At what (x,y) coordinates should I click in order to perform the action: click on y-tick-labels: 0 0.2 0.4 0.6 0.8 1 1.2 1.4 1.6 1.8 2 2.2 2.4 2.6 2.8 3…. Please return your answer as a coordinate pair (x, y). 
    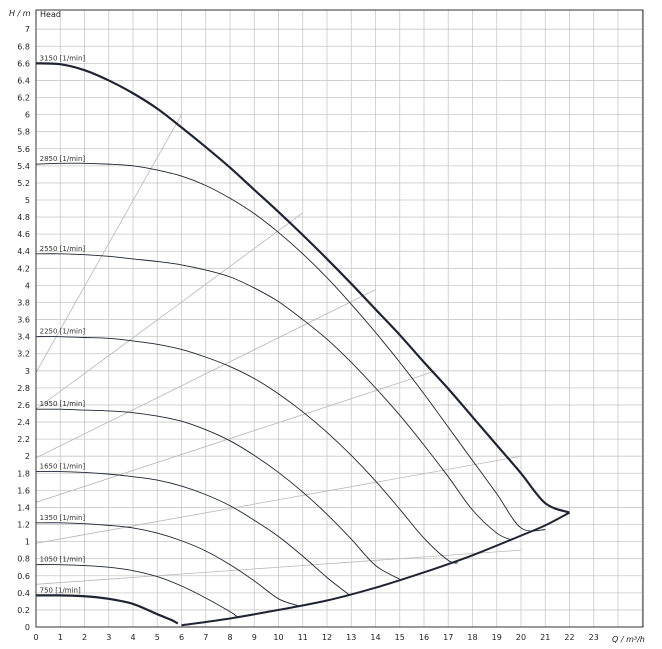
    Looking at the image, I should click on (23, 328).